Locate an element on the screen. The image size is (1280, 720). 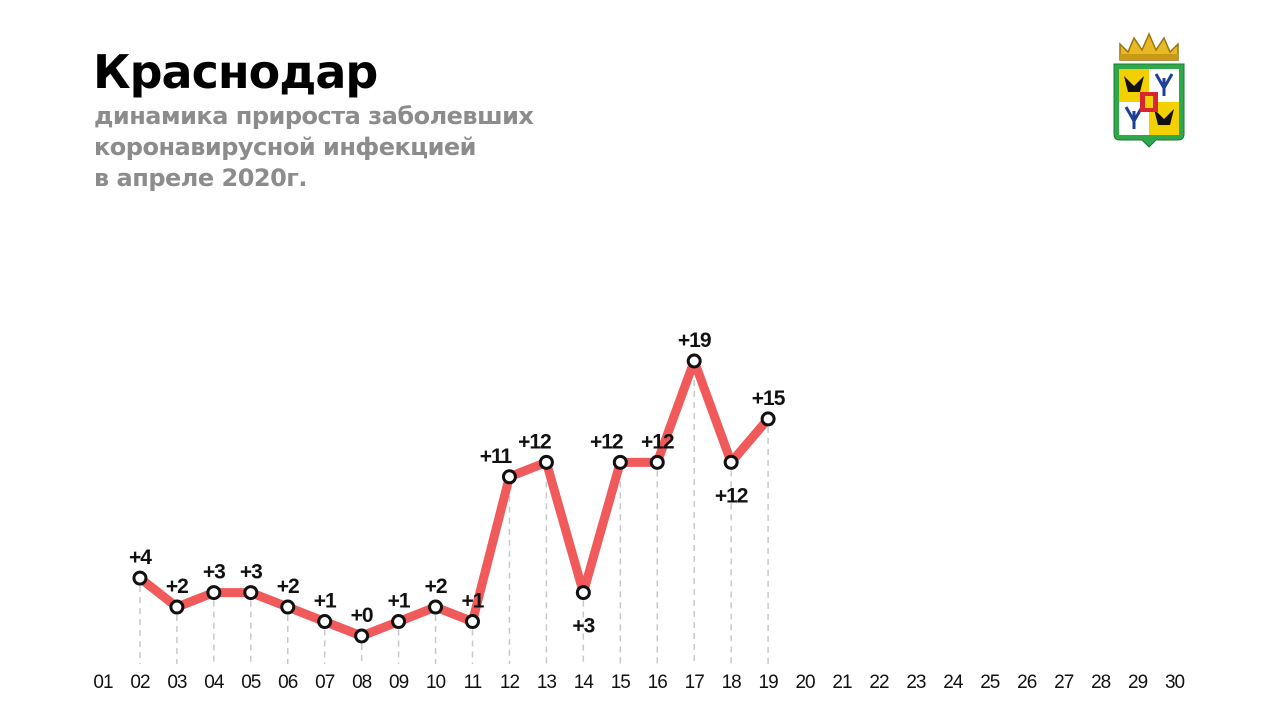
x-tick-label: 09 is located at coordinates (399, 682).